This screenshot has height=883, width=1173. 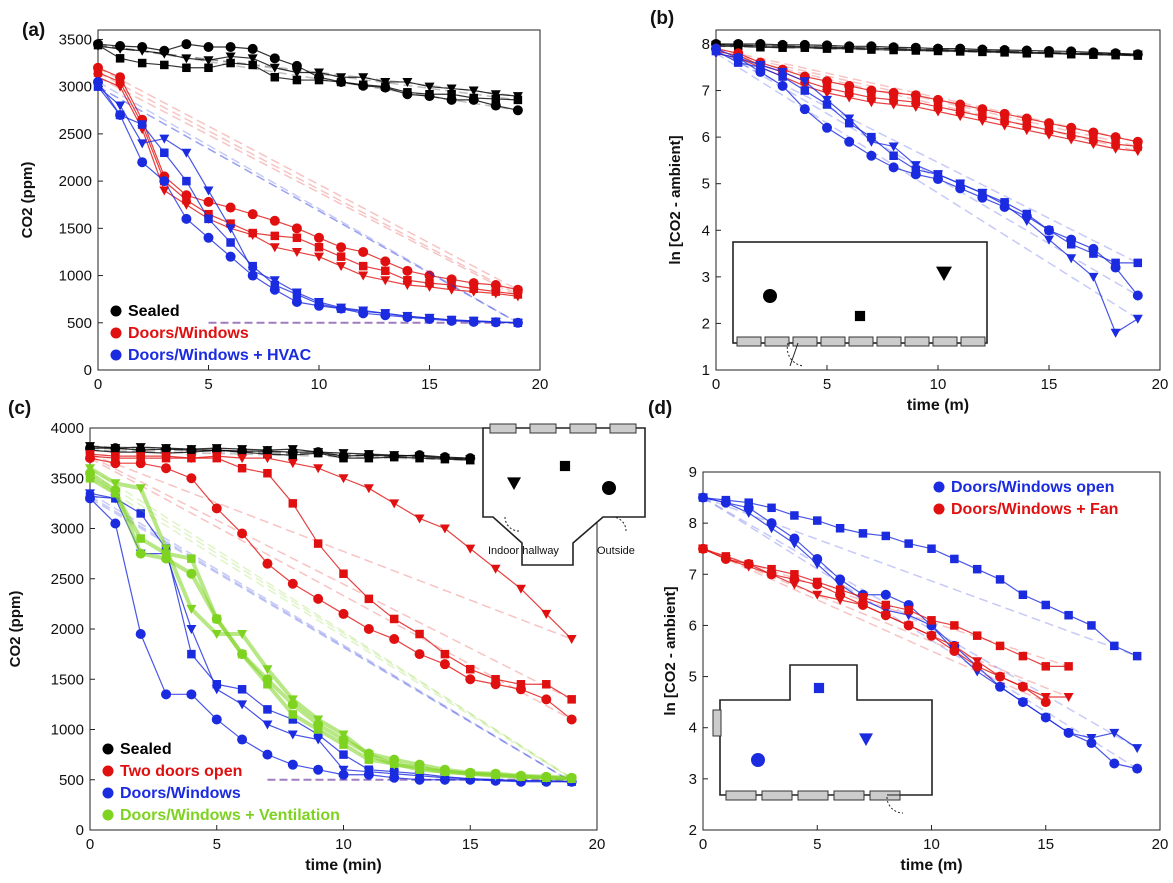 I want to click on legend-marker, so click(x=108, y=749).